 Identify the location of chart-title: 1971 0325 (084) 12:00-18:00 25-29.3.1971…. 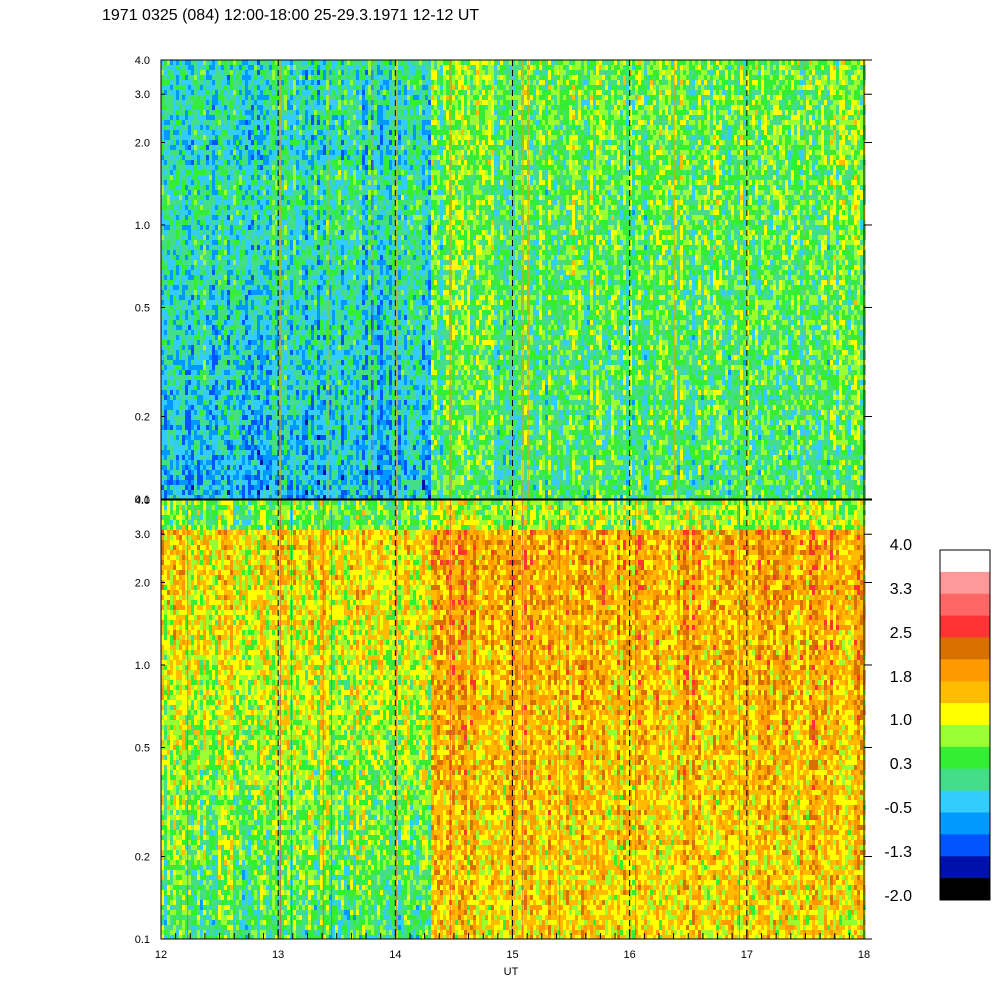
(290, 15).